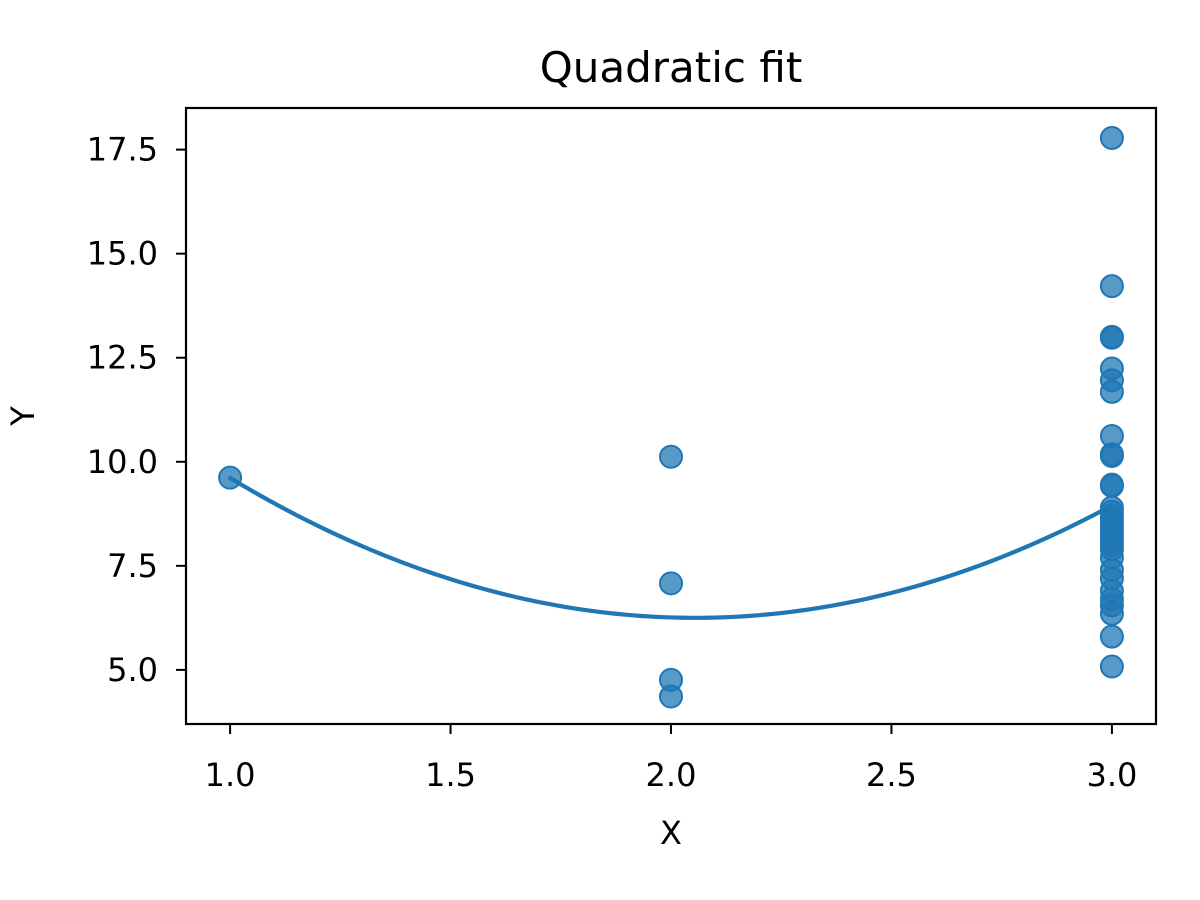 The image size is (1200, 900). I want to click on y-tick-label: 15.0, so click(122, 254).